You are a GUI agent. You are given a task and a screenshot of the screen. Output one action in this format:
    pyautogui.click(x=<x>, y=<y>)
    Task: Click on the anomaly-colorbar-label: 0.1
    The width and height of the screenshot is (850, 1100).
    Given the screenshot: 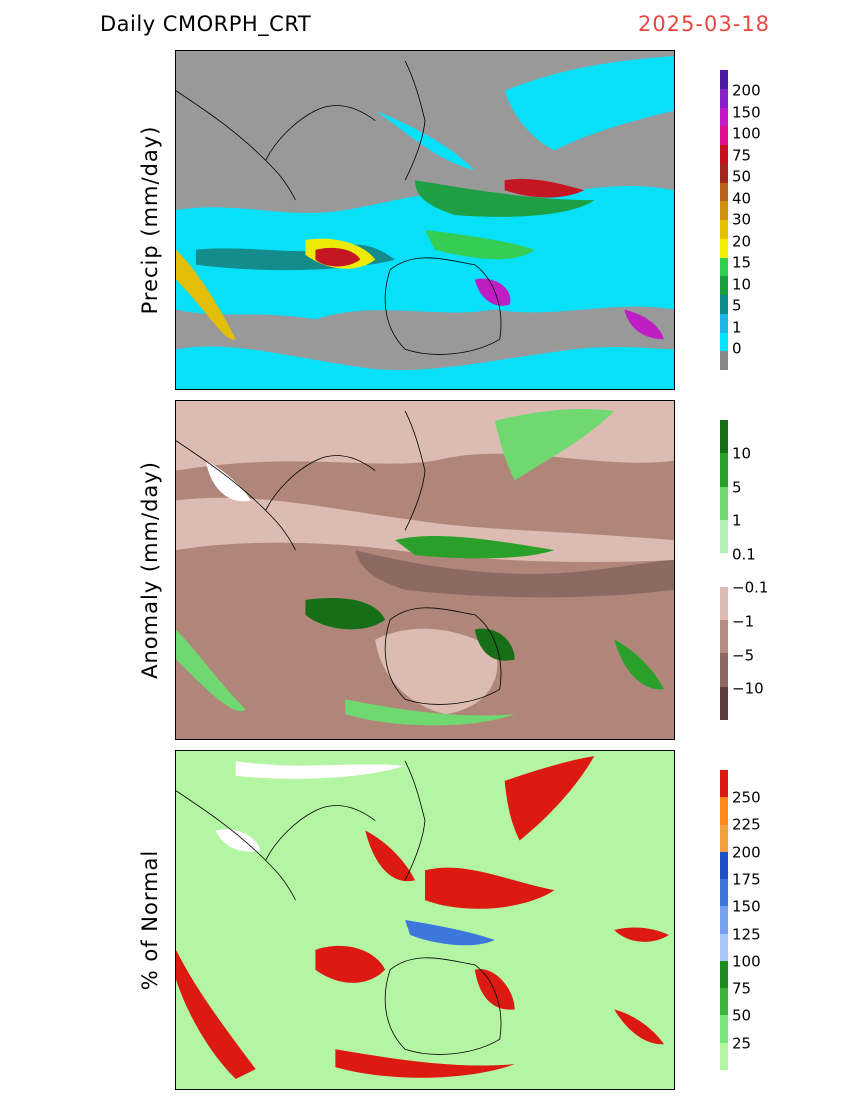 What is the action you would take?
    pyautogui.click(x=744, y=554)
    